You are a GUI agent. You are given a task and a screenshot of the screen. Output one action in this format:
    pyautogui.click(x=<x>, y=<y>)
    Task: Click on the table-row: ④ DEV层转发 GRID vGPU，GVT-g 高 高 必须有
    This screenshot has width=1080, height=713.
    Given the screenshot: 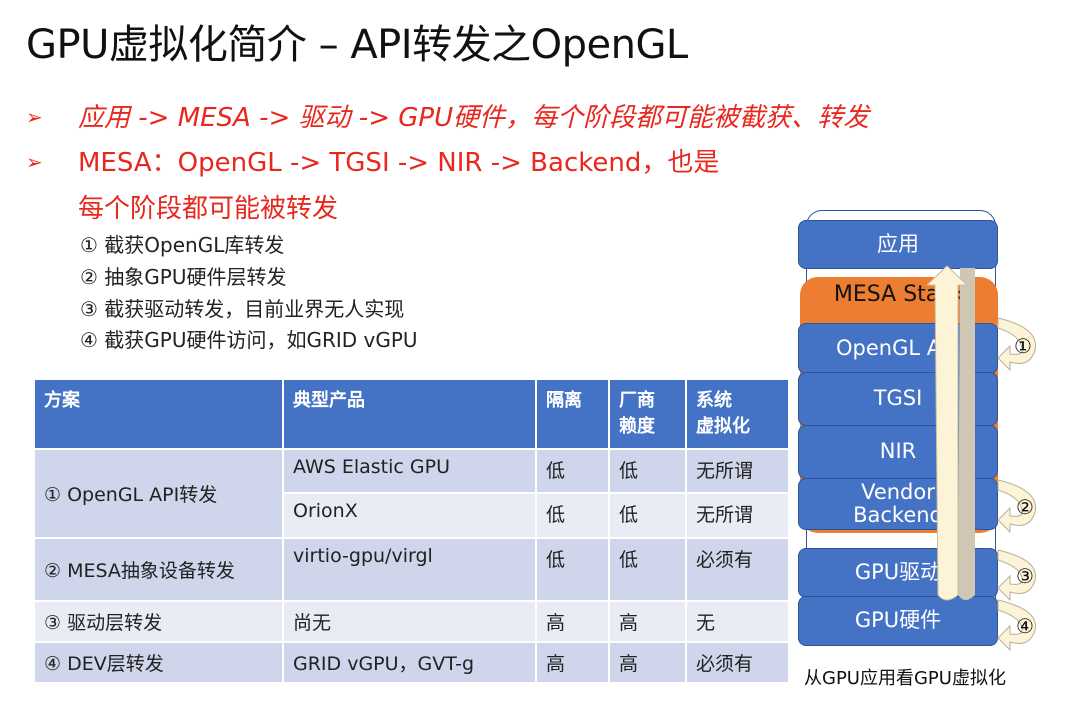 What is the action you would take?
    pyautogui.click(x=411, y=662)
    